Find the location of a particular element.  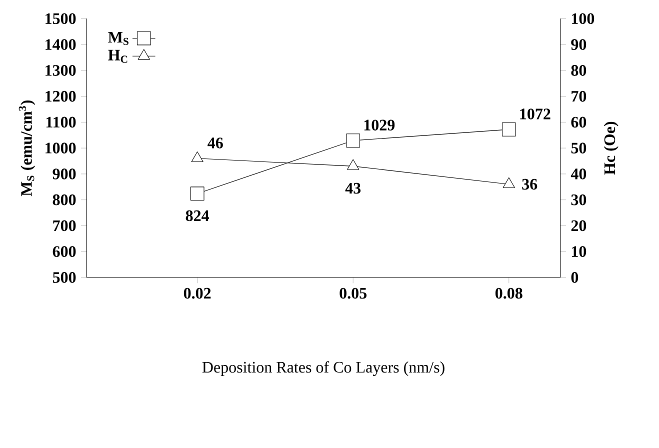

y-tick-label: 1300 is located at coordinates (61, 70).